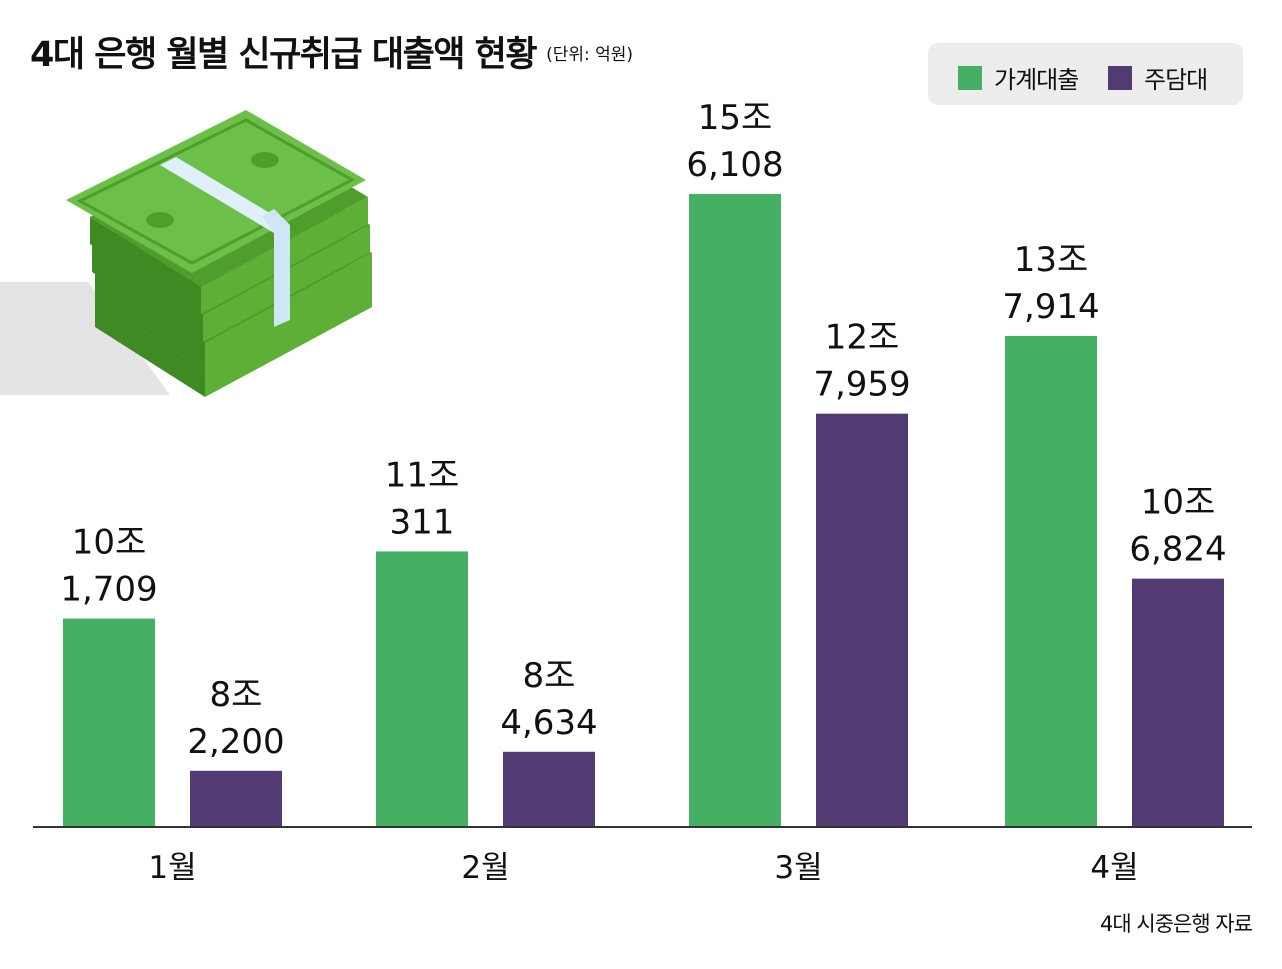 The width and height of the screenshot is (1282, 969). What do you see at coordinates (1114, 868) in the screenshot?
I see `x-tick-label-4: 4월` at bounding box center [1114, 868].